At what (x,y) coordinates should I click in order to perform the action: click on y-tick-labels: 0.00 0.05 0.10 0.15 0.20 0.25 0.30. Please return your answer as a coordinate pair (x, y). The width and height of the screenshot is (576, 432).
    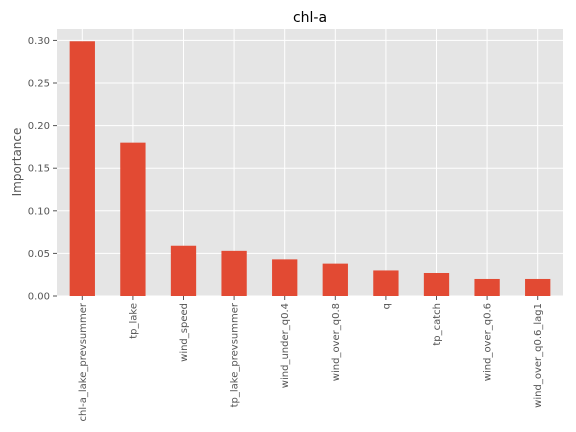
    Looking at the image, I should click on (42, 169).